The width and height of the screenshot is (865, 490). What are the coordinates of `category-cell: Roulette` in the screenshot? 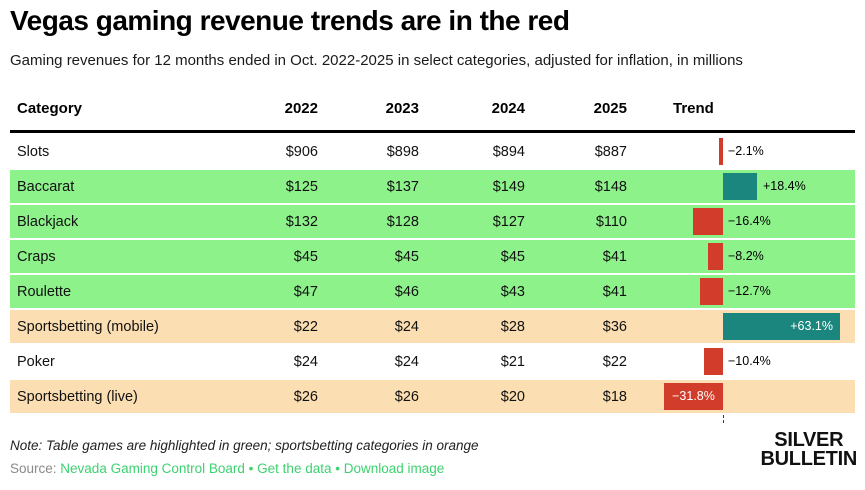 It's located at (44, 291).